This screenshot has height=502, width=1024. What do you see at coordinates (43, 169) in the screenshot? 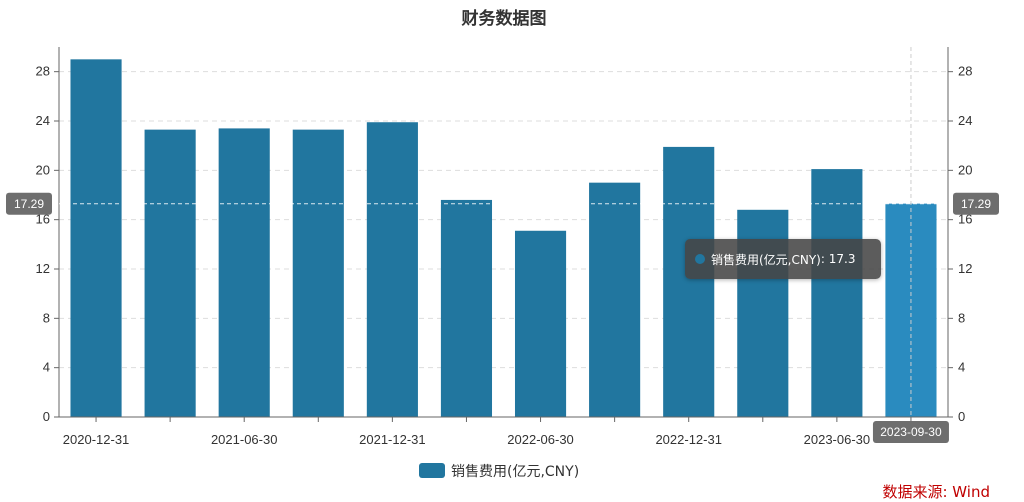
I see `y-tick-label: 20` at bounding box center [43, 169].